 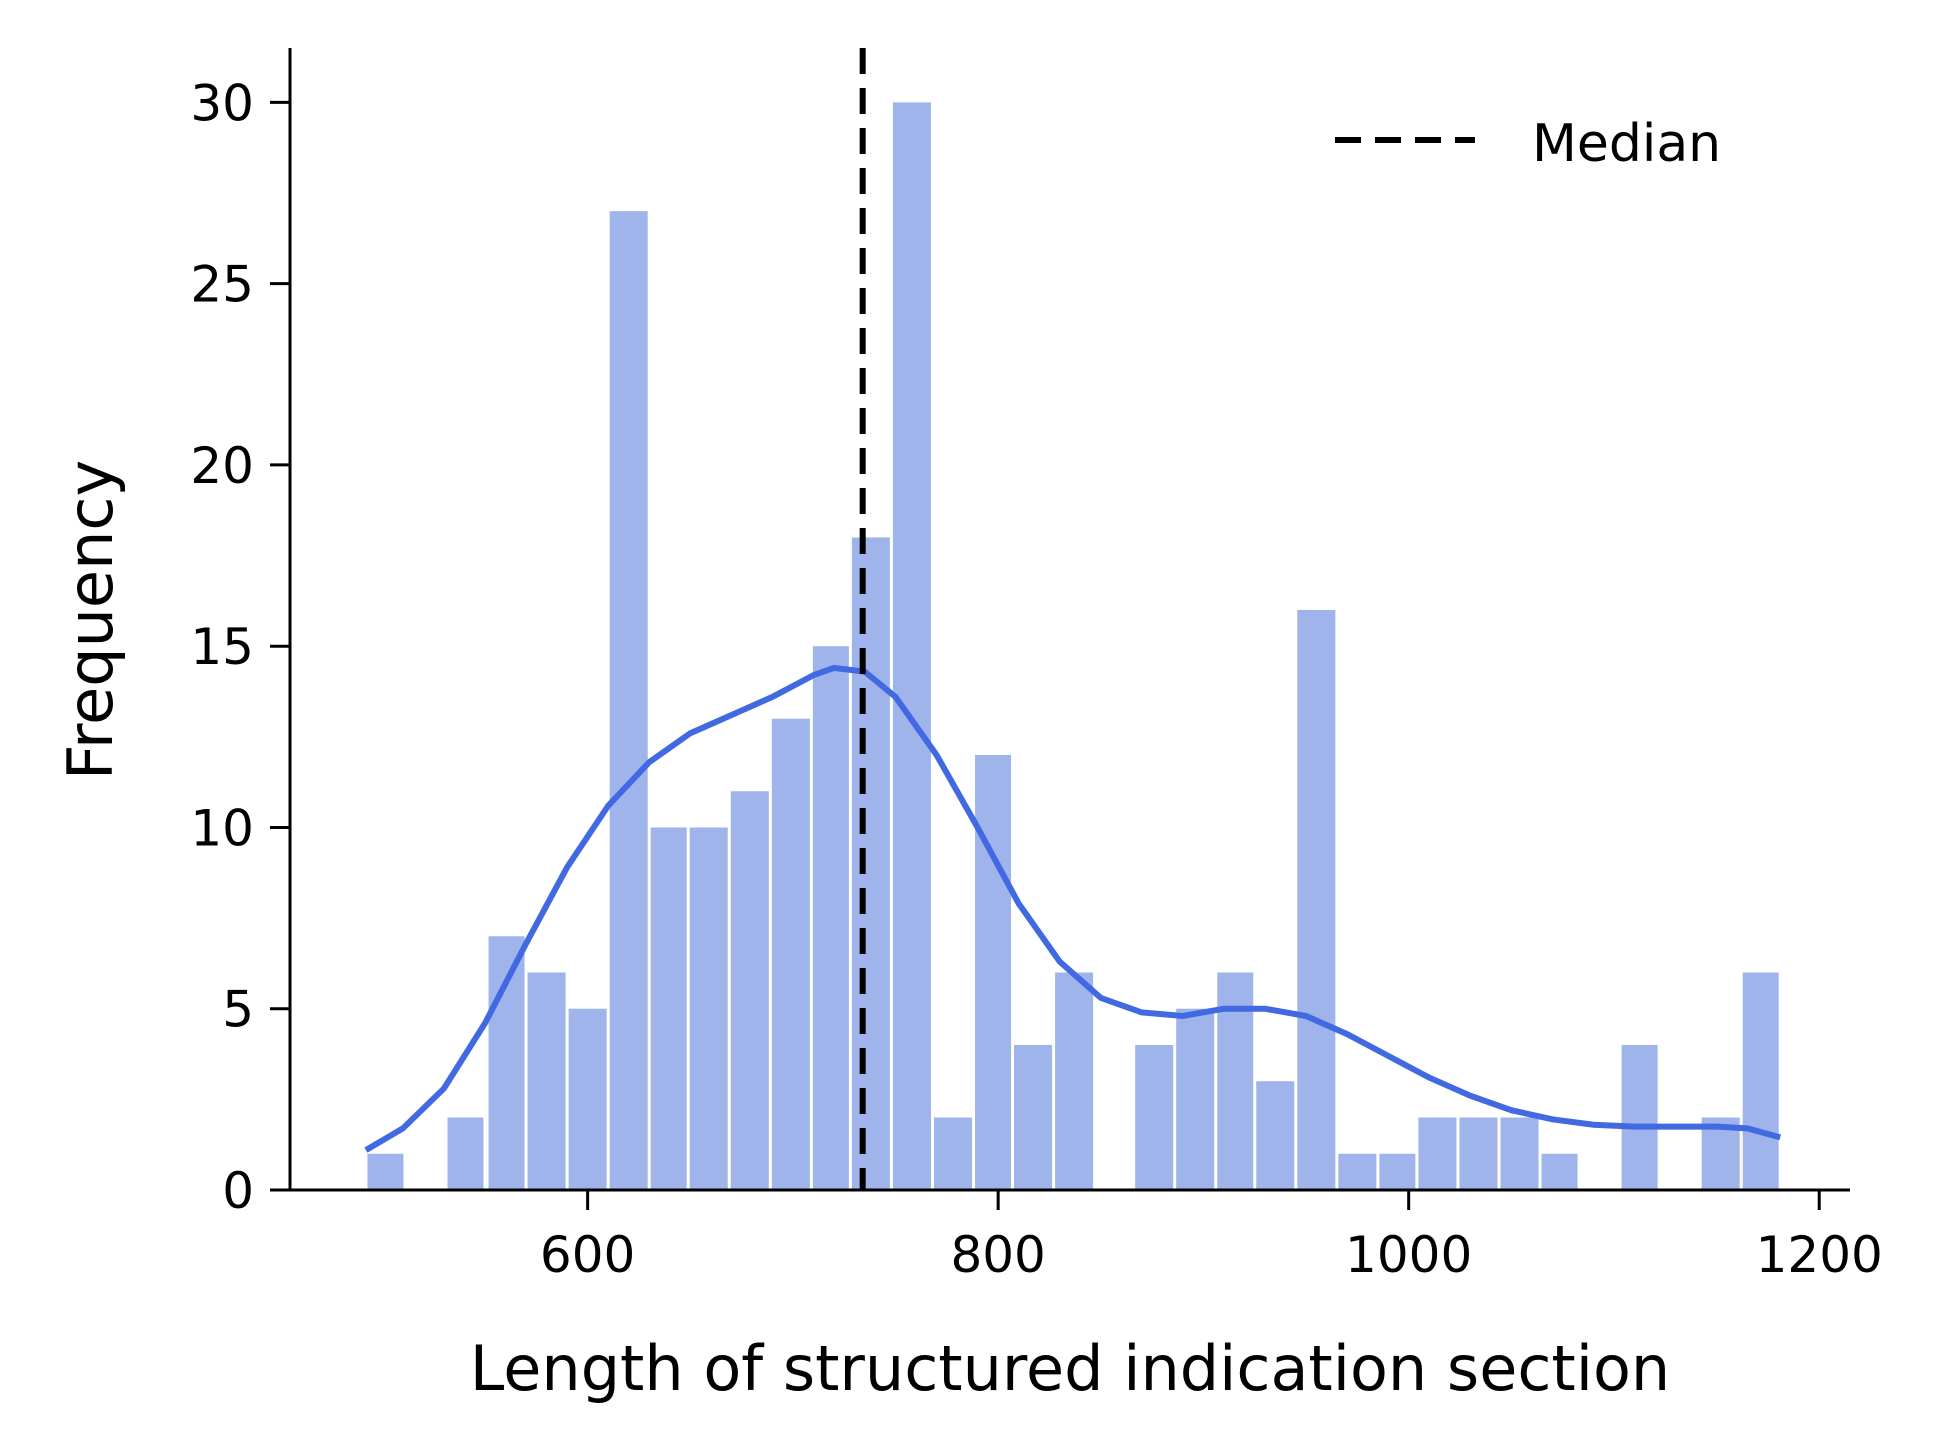 What do you see at coordinates (1070, 1368) in the screenshot?
I see `x-axis-label: Length of structured indication section` at bounding box center [1070, 1368].